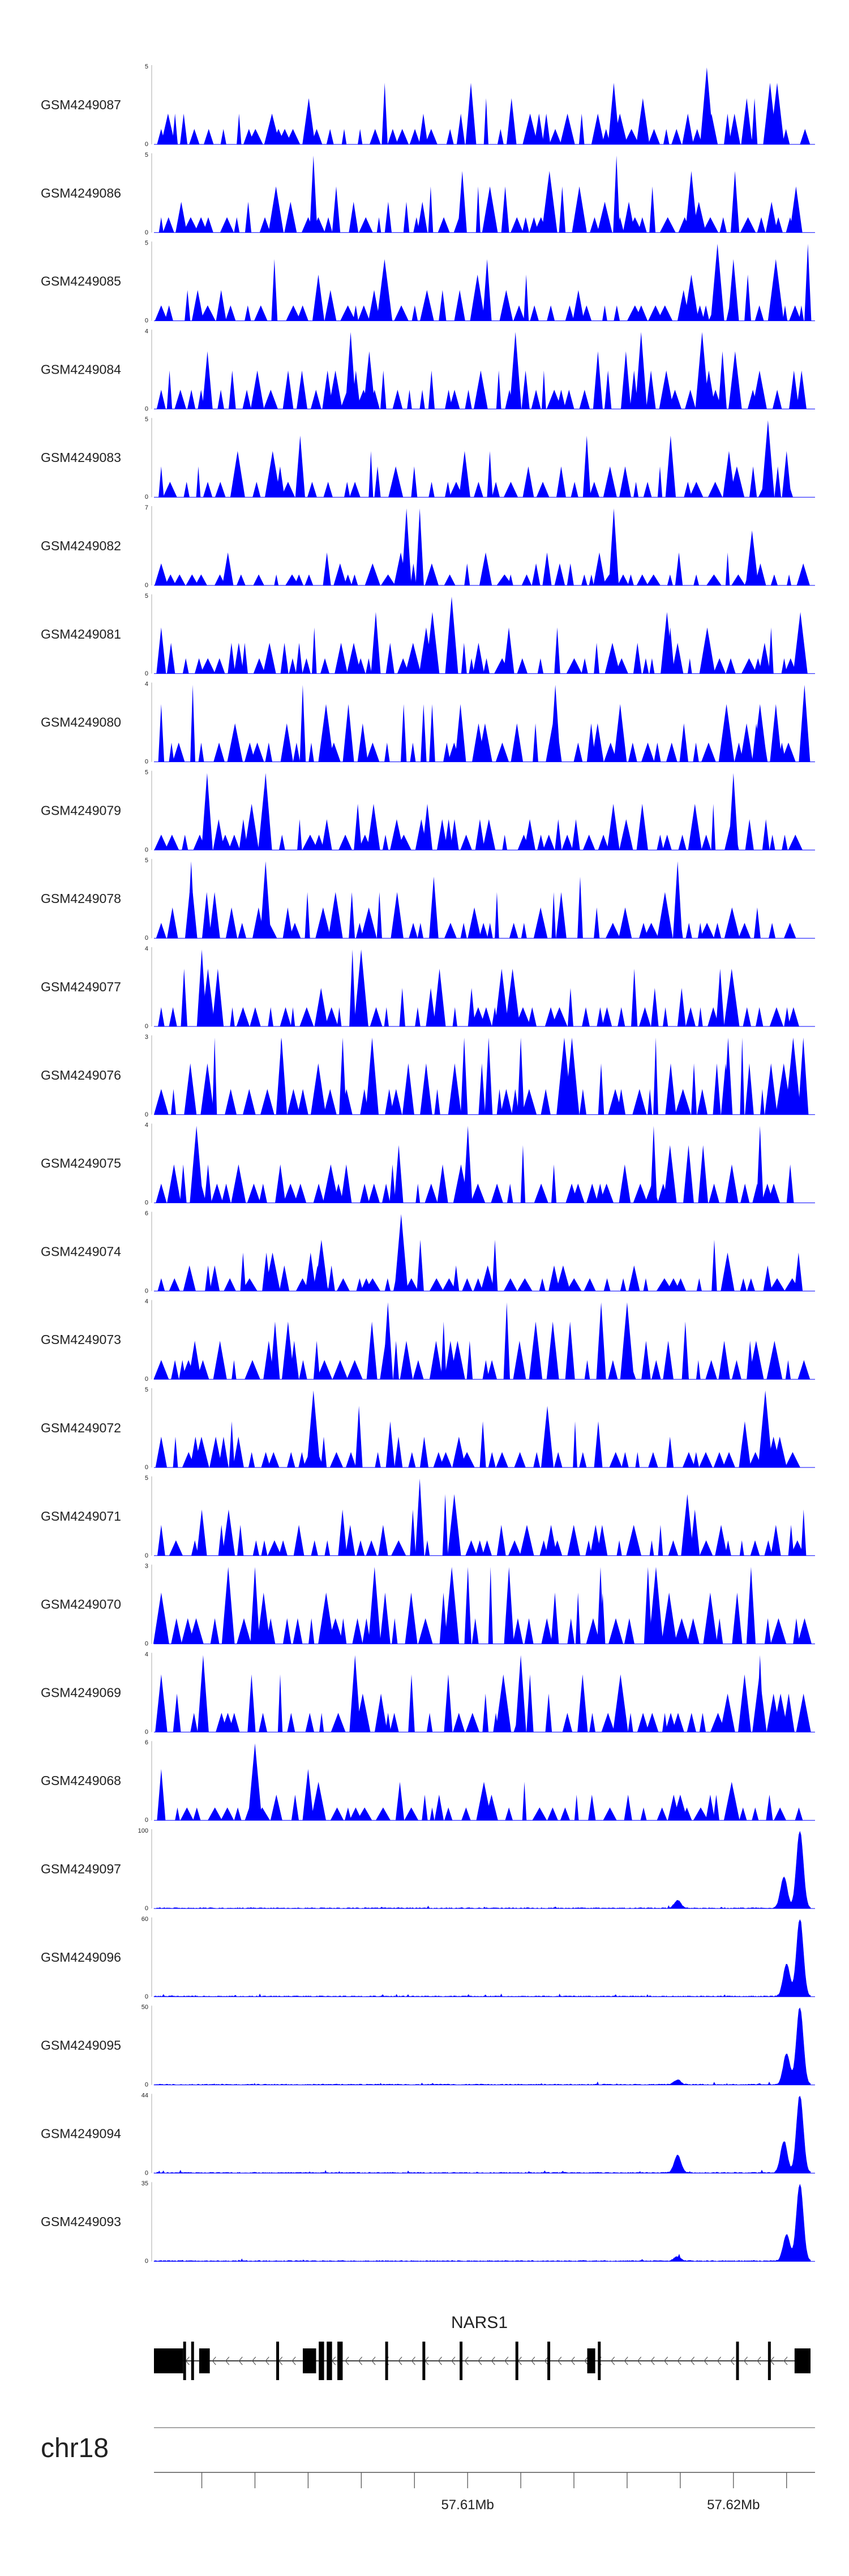 Image resolution: width=849 pixels, height=2576 pixels. Describe the element at coordinates (428, 282) in the screenshot. I see `track-GSM4249085: GSM4249085 5 0` at that location.